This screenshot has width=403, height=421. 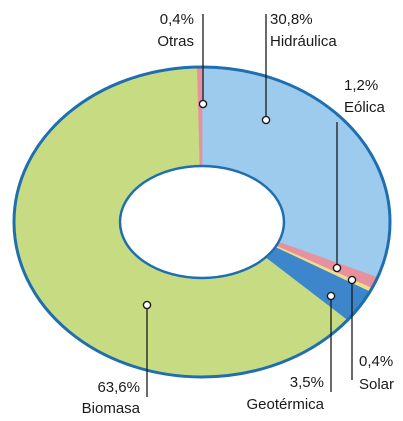 I want to click on label-value-otras: 0,4%, so click(x=177, y=19).